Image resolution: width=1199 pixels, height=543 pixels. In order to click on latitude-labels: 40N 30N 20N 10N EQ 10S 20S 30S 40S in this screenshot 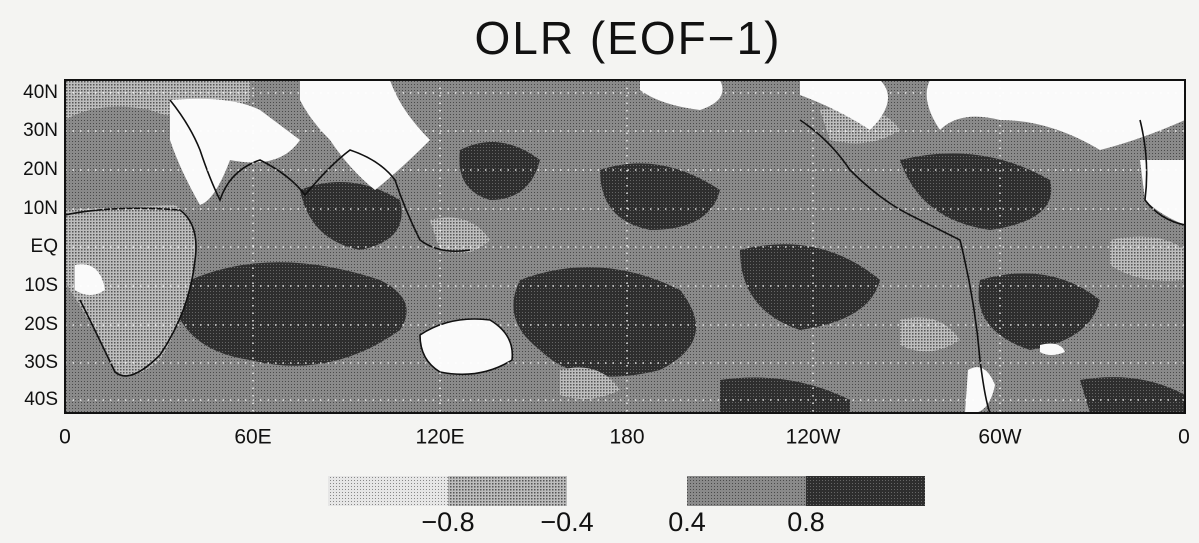, I will do `click(40, 246)`.